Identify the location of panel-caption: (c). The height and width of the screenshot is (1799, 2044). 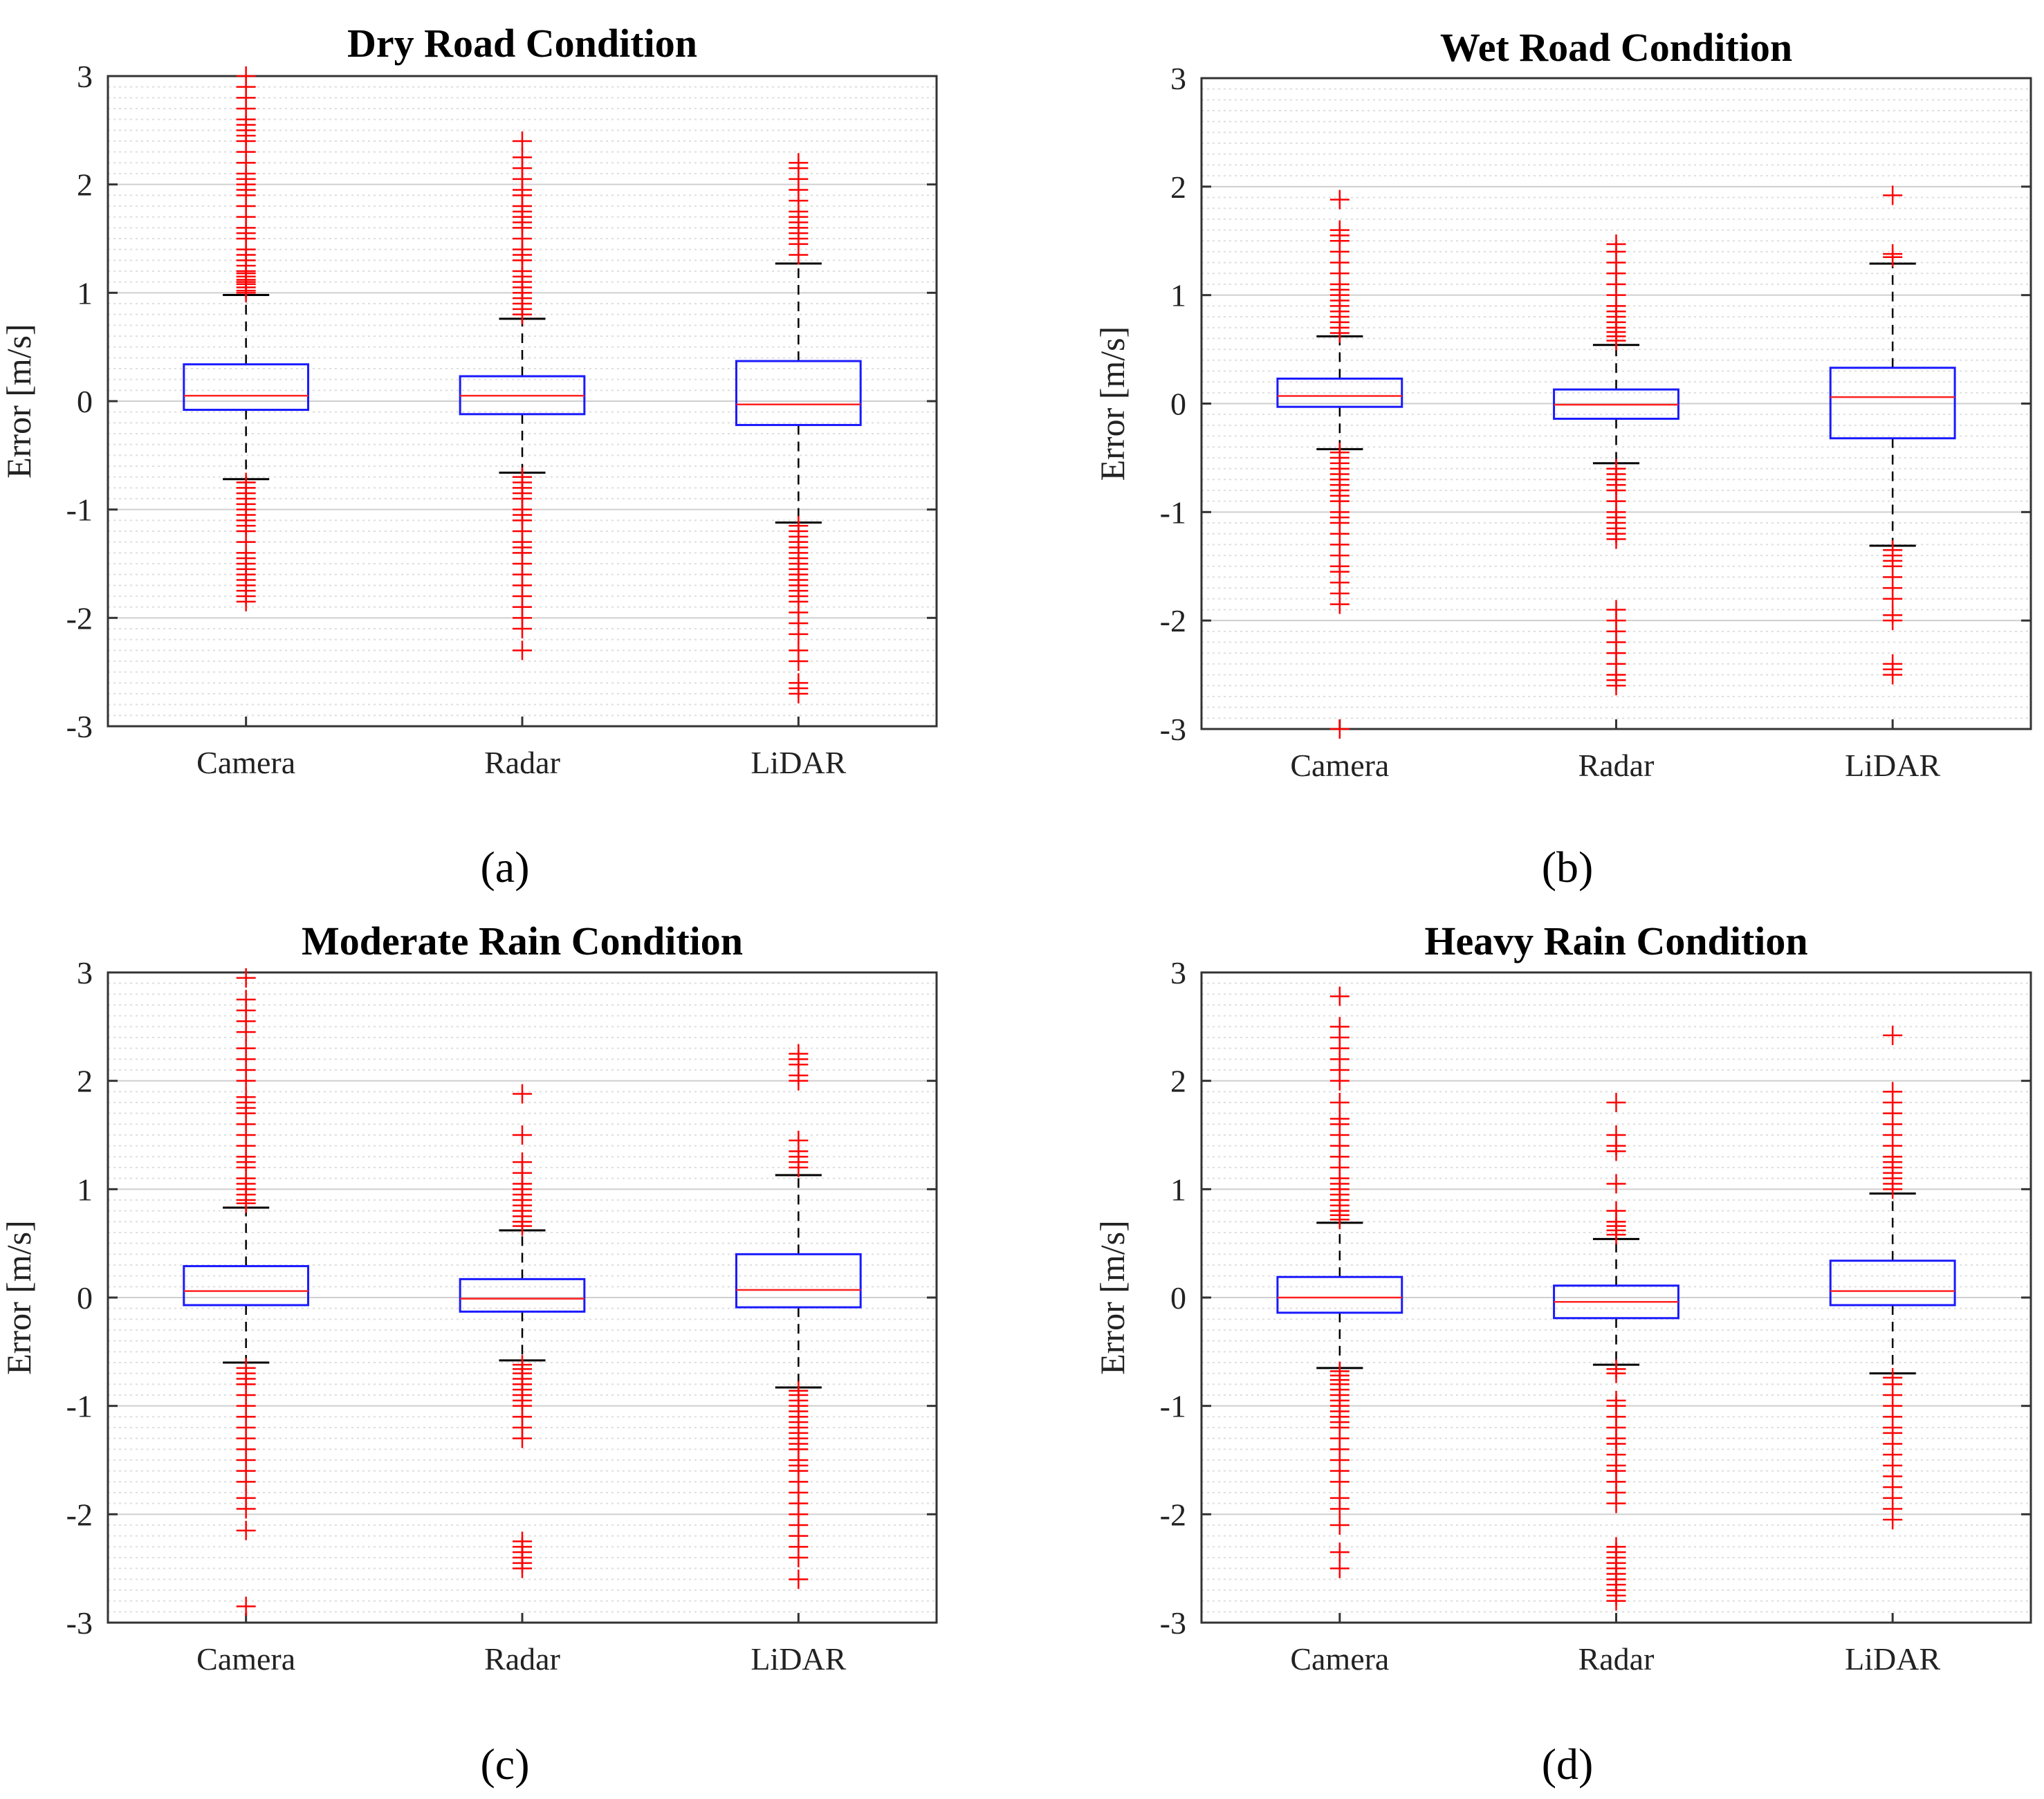
(504, 1765).